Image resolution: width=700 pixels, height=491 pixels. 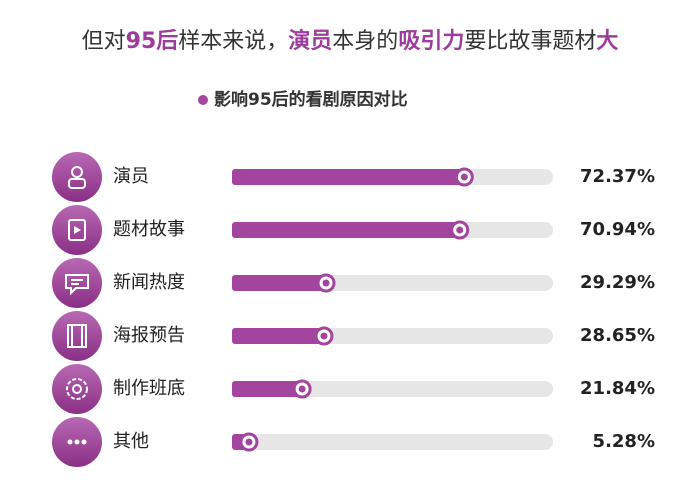 I want to click on value-label: 21.84%, so click(x=617, y=388).